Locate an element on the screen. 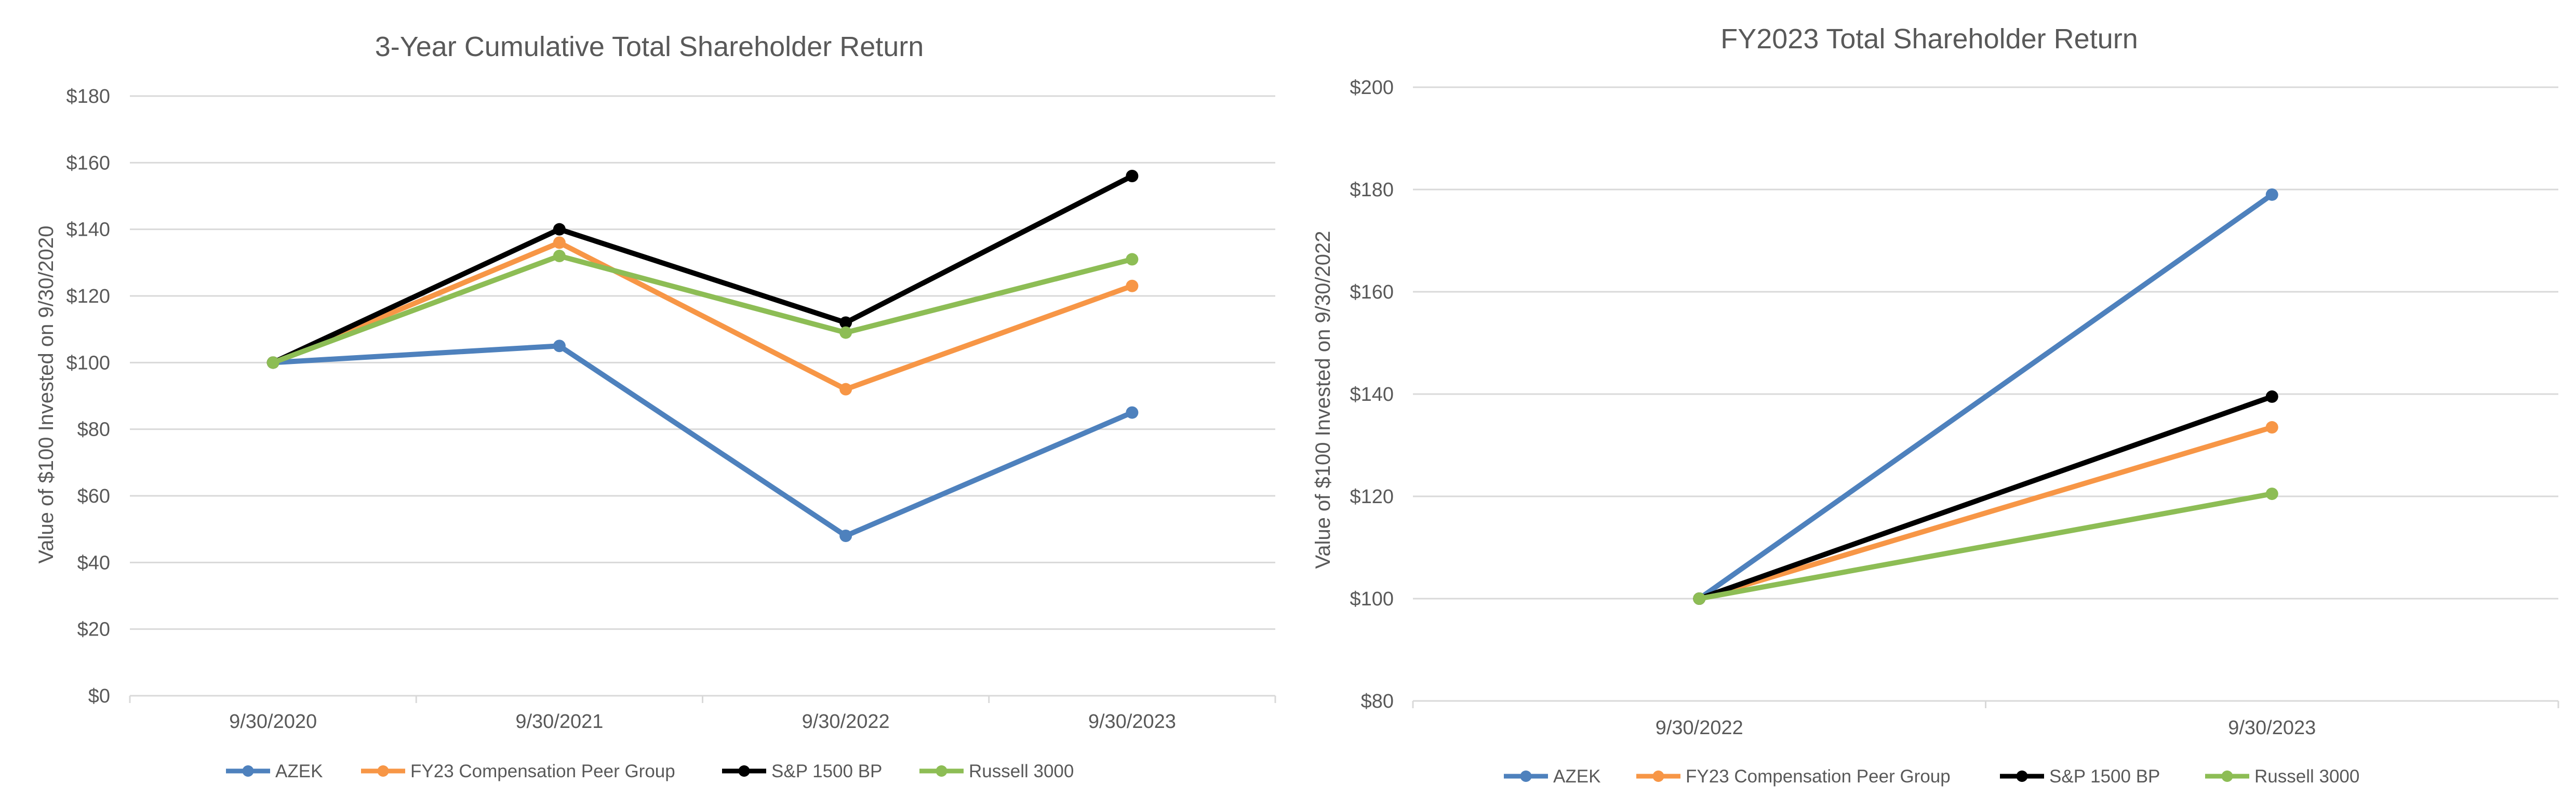 This screenshot has width=2576, height=811. x-tick-labels: 9/30/2022 9/30/2023 is located at coordinates (1986, 728).